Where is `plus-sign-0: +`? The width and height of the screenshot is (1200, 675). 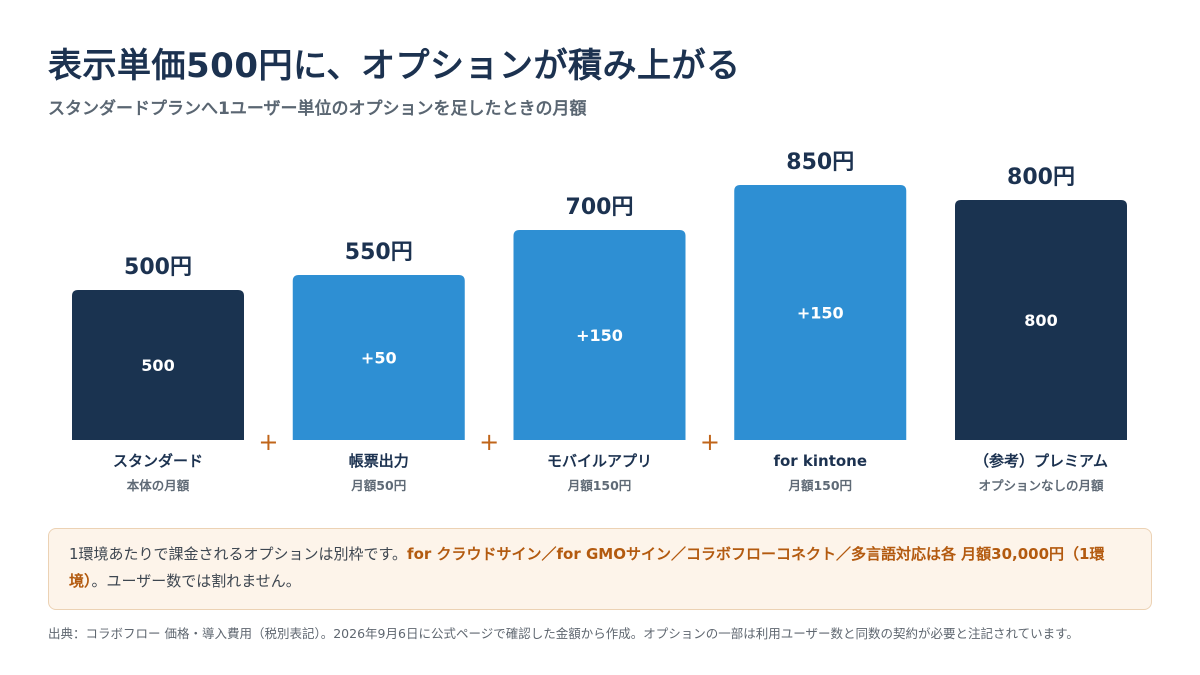 plus-sign-0: + is located at coordinates (268, 442).